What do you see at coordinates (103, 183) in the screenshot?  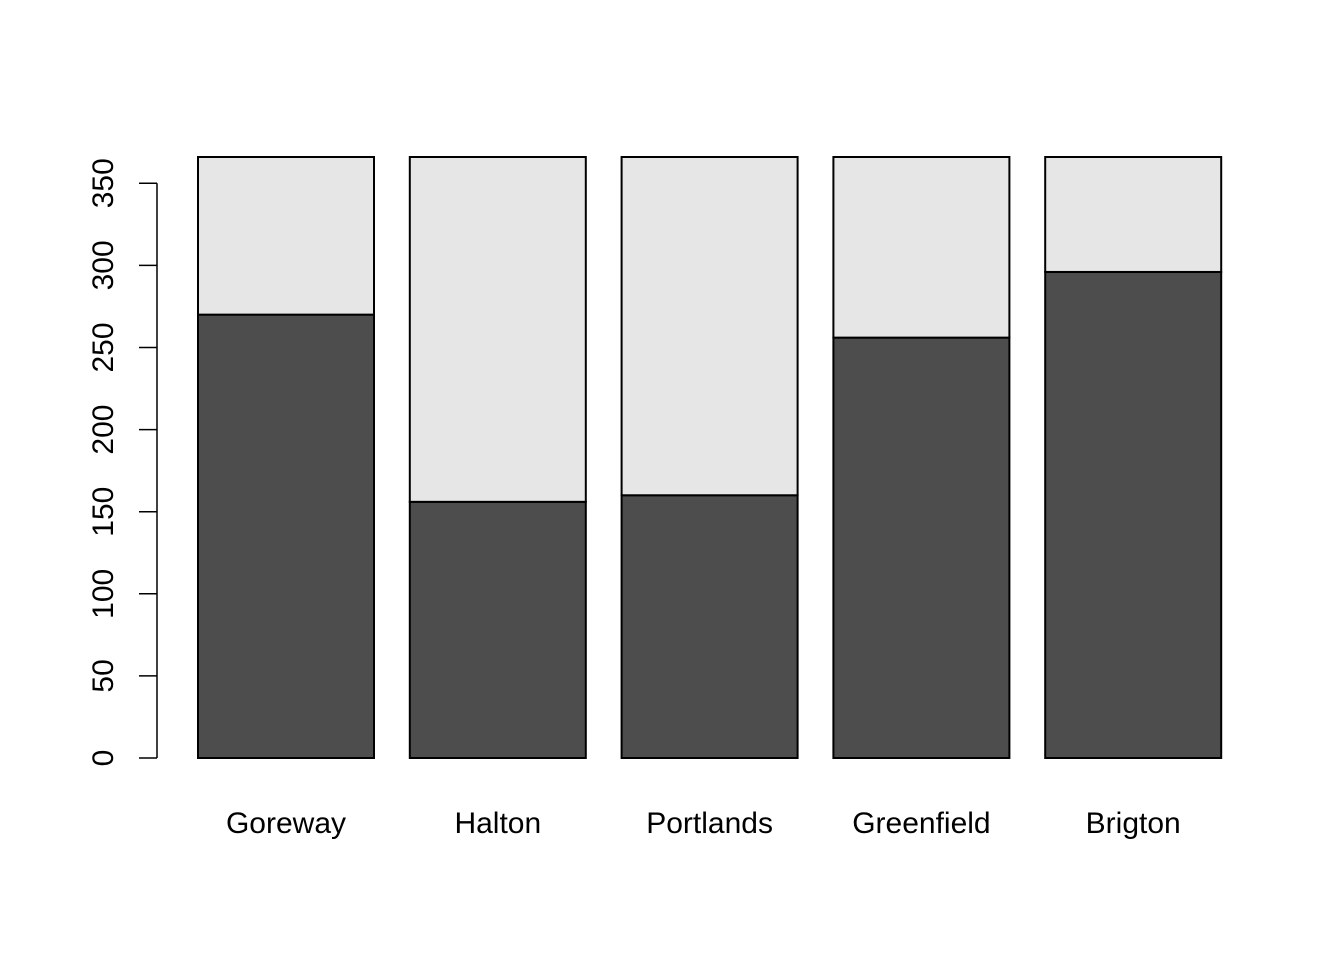 I see `y-tick-label: 350` at bounding box center [103, 183].